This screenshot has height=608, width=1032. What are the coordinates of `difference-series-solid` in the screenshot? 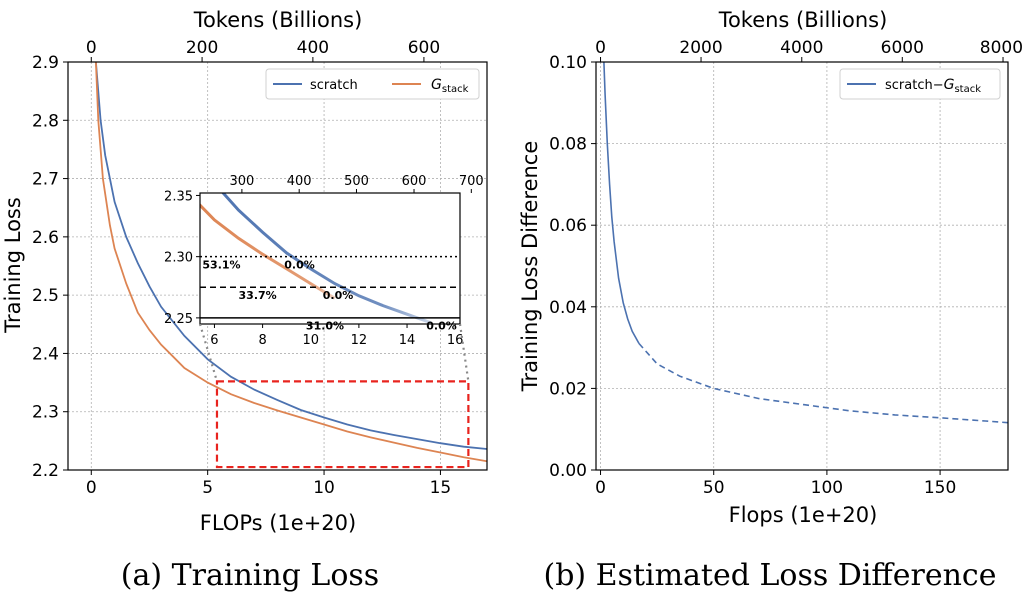 It's located at (621, 203).